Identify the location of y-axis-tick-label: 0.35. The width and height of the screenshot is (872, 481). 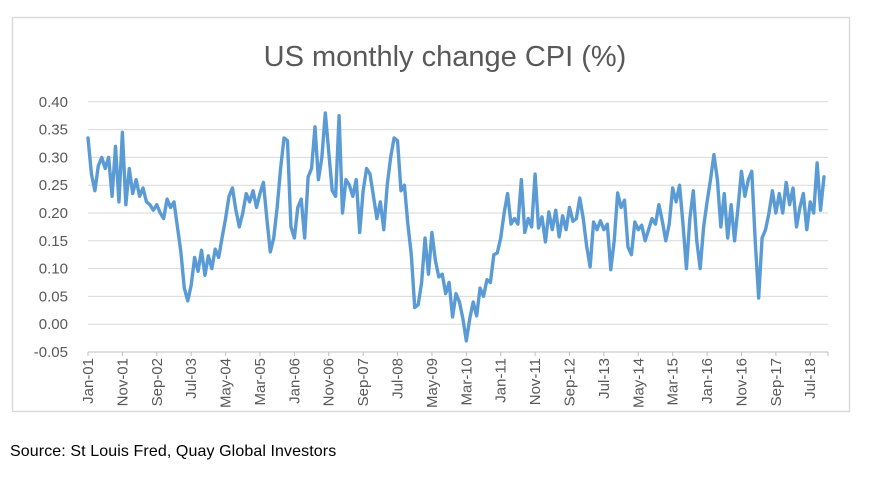
(53, 130).